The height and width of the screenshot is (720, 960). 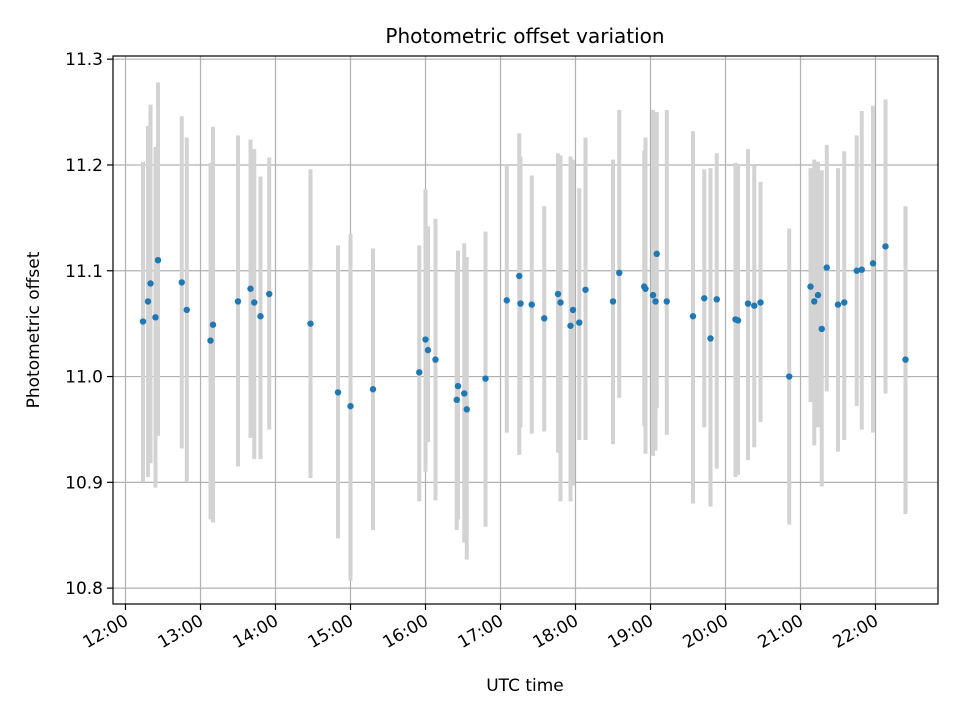 What do you see at coordinates (525, 686) in the screenshot?
I see `x-axis-label: UTC time` at bounding box center [525, 686].